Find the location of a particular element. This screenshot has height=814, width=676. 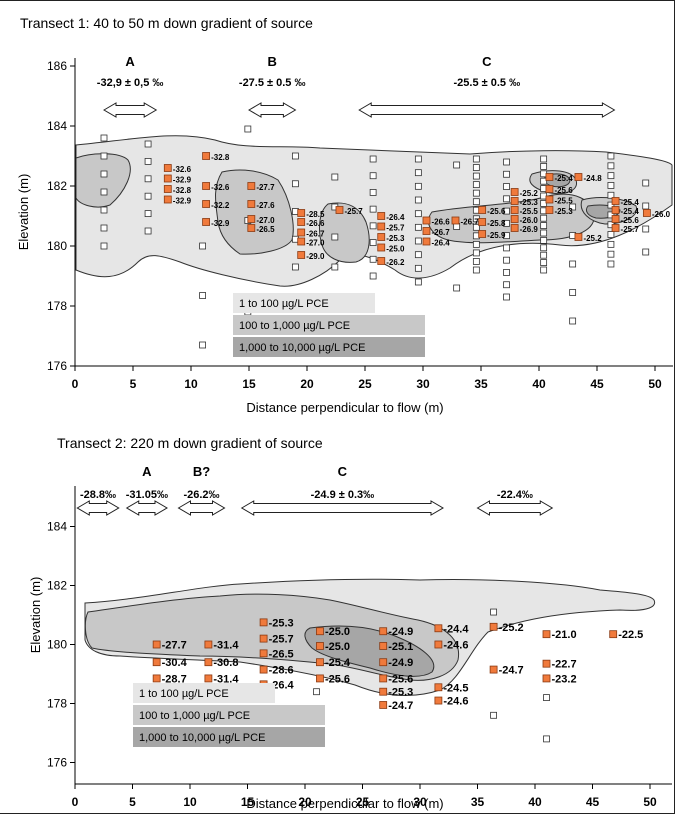

sample-label: -25.9 is located at coordinates (496, 235).